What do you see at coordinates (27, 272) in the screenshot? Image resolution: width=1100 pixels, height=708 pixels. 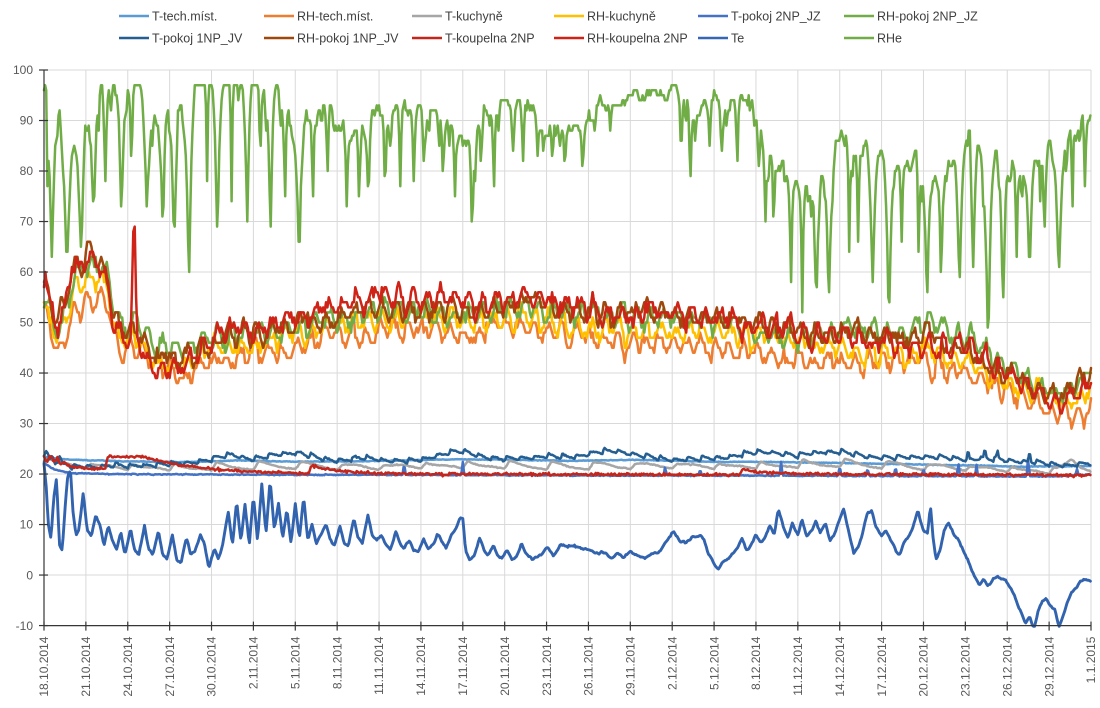 I see `svg-text: 60` at bounding box center [27, 272].